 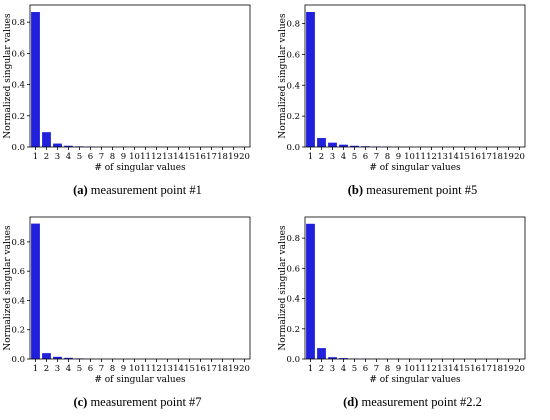 What do you see at coordinates (80, 190) in the screenshot?
I see `caption-label: (a)` at bounding box center [80, 190].